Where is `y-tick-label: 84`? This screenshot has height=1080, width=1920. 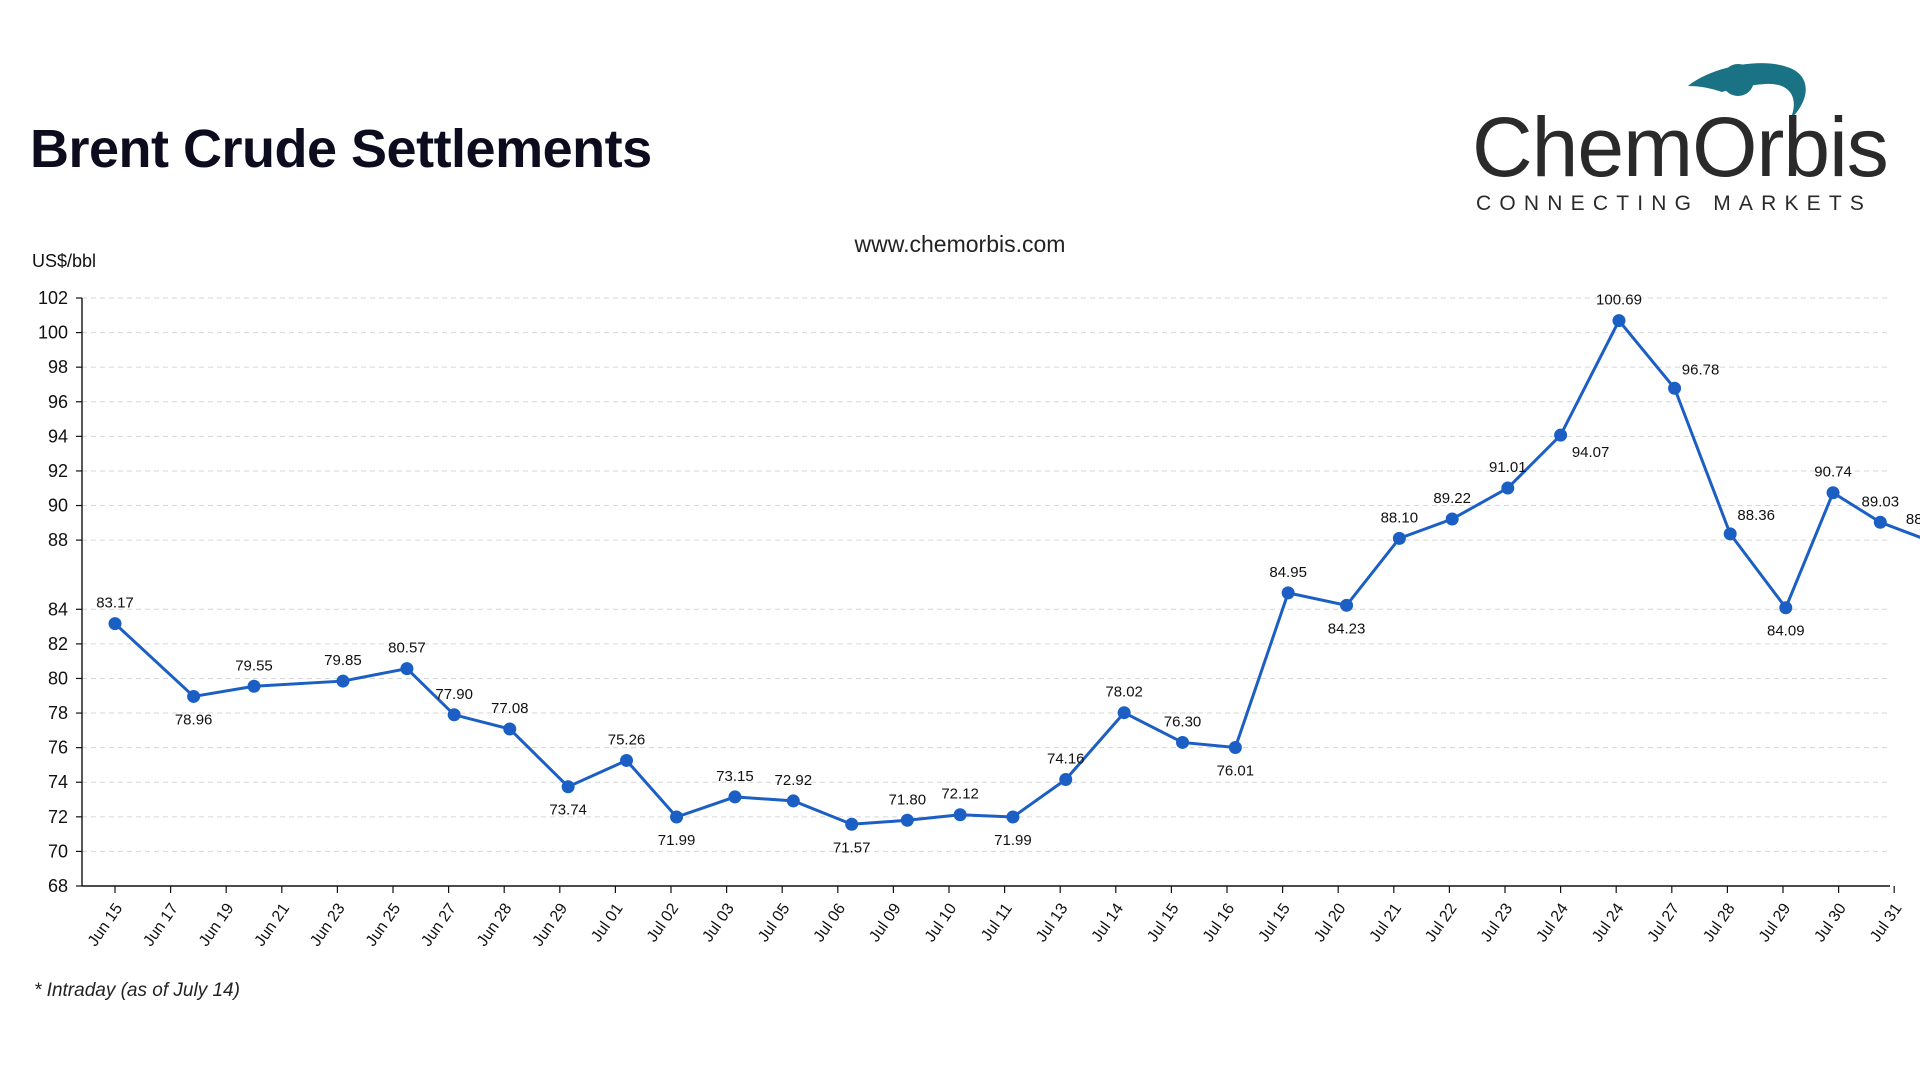 y-tick-label: 84 is located at coordinates (58, 609).